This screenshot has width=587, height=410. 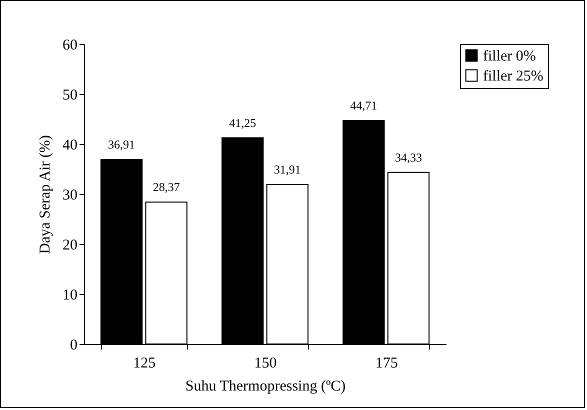 What do you see at coordinates (70, 96) in the screenshot?
I see `y-tick-label: 50` at bounding box center [70, 96].